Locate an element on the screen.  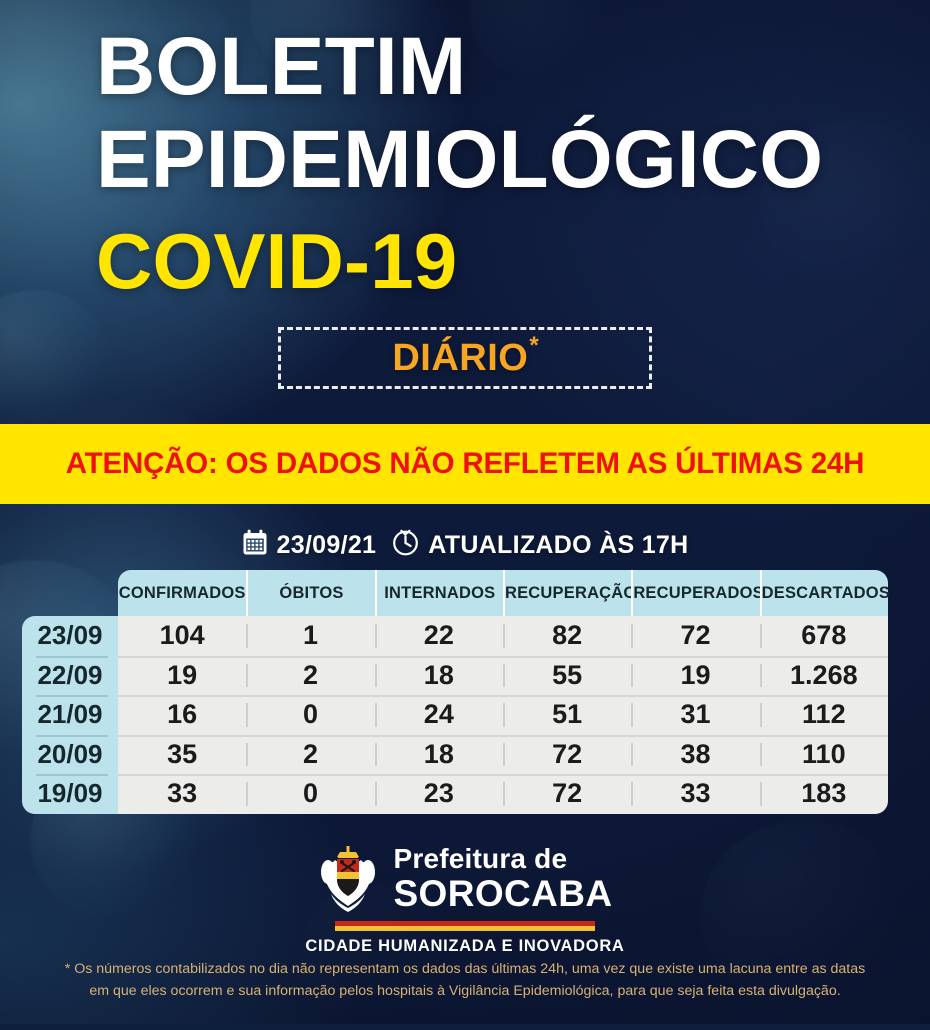
cell-descartados: 678 is located at coordinates (823, 636).